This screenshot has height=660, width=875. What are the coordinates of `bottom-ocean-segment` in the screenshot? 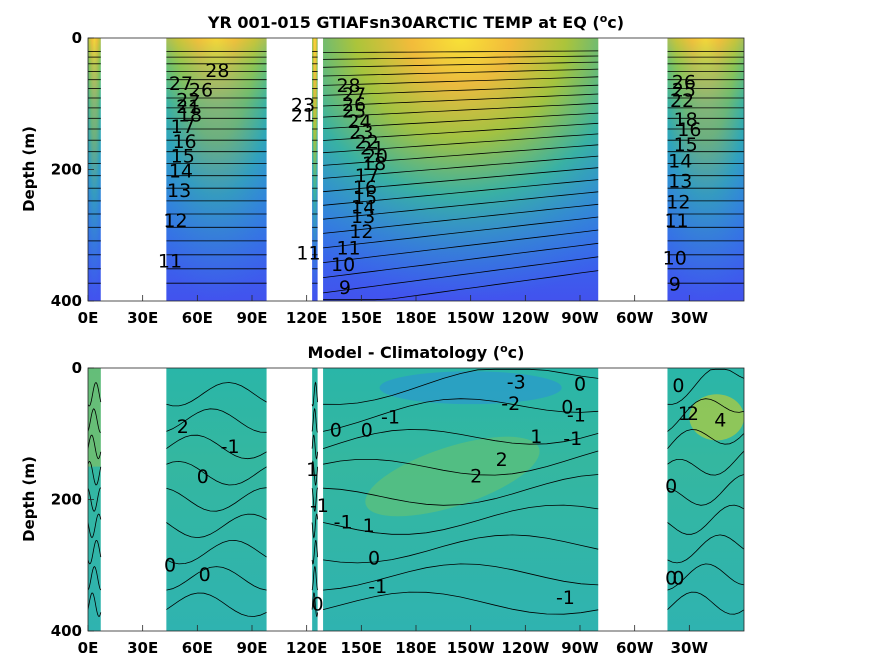 It's located at (315, 499).